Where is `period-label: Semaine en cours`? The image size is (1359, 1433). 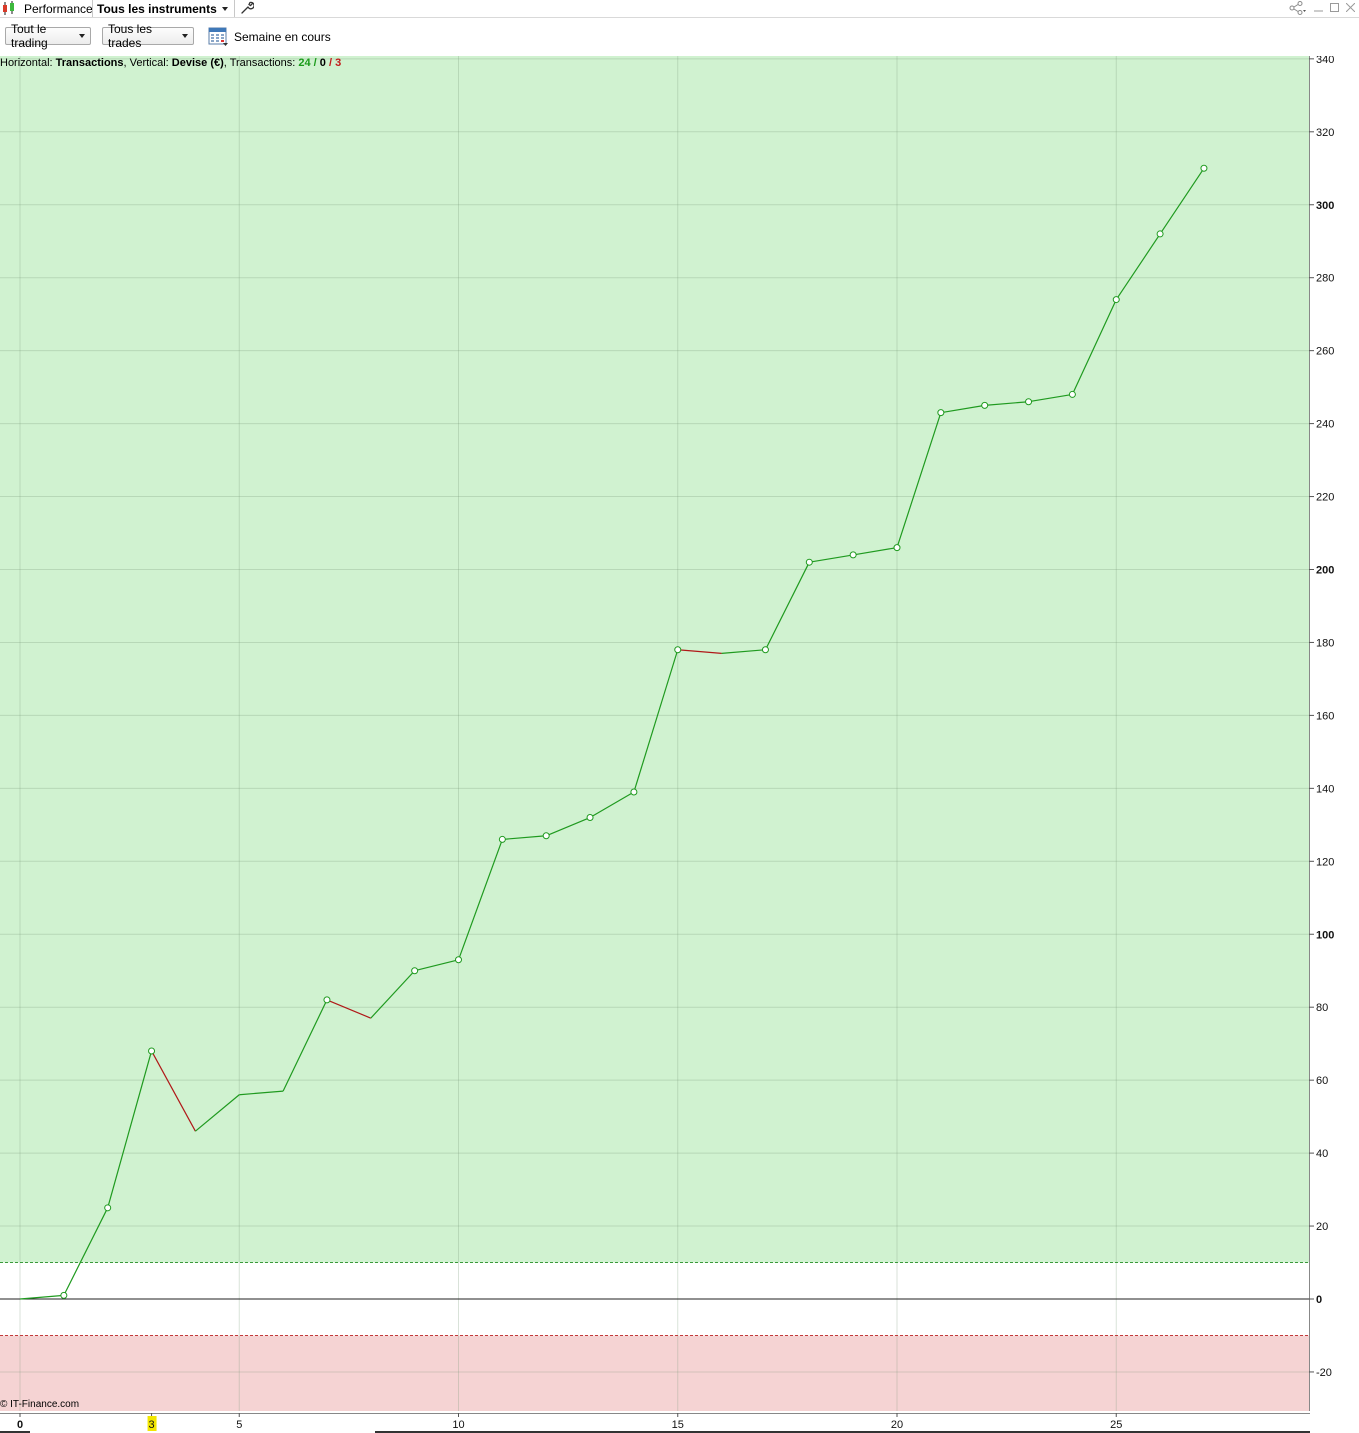
period-label: Semaine en cours is located at coordinates (282, 37).